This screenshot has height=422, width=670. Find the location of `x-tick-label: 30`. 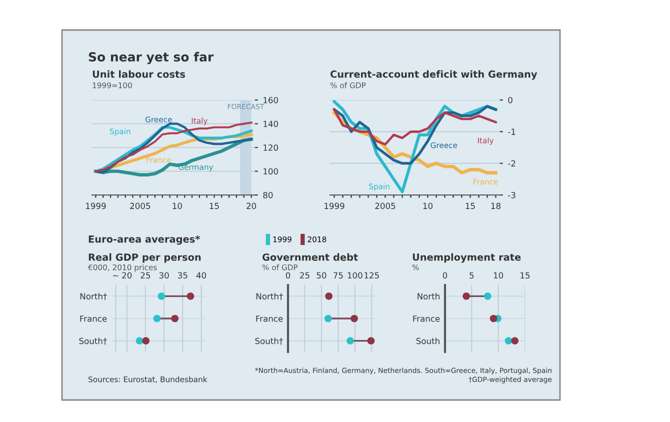

x-tick-label: 30 is located at coordinates (164, 275).